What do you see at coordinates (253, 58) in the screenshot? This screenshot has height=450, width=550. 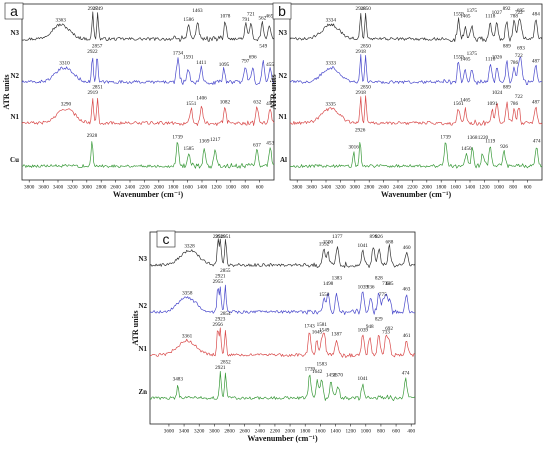 I see `peak-label: 696` at bounding box center [253, 58].